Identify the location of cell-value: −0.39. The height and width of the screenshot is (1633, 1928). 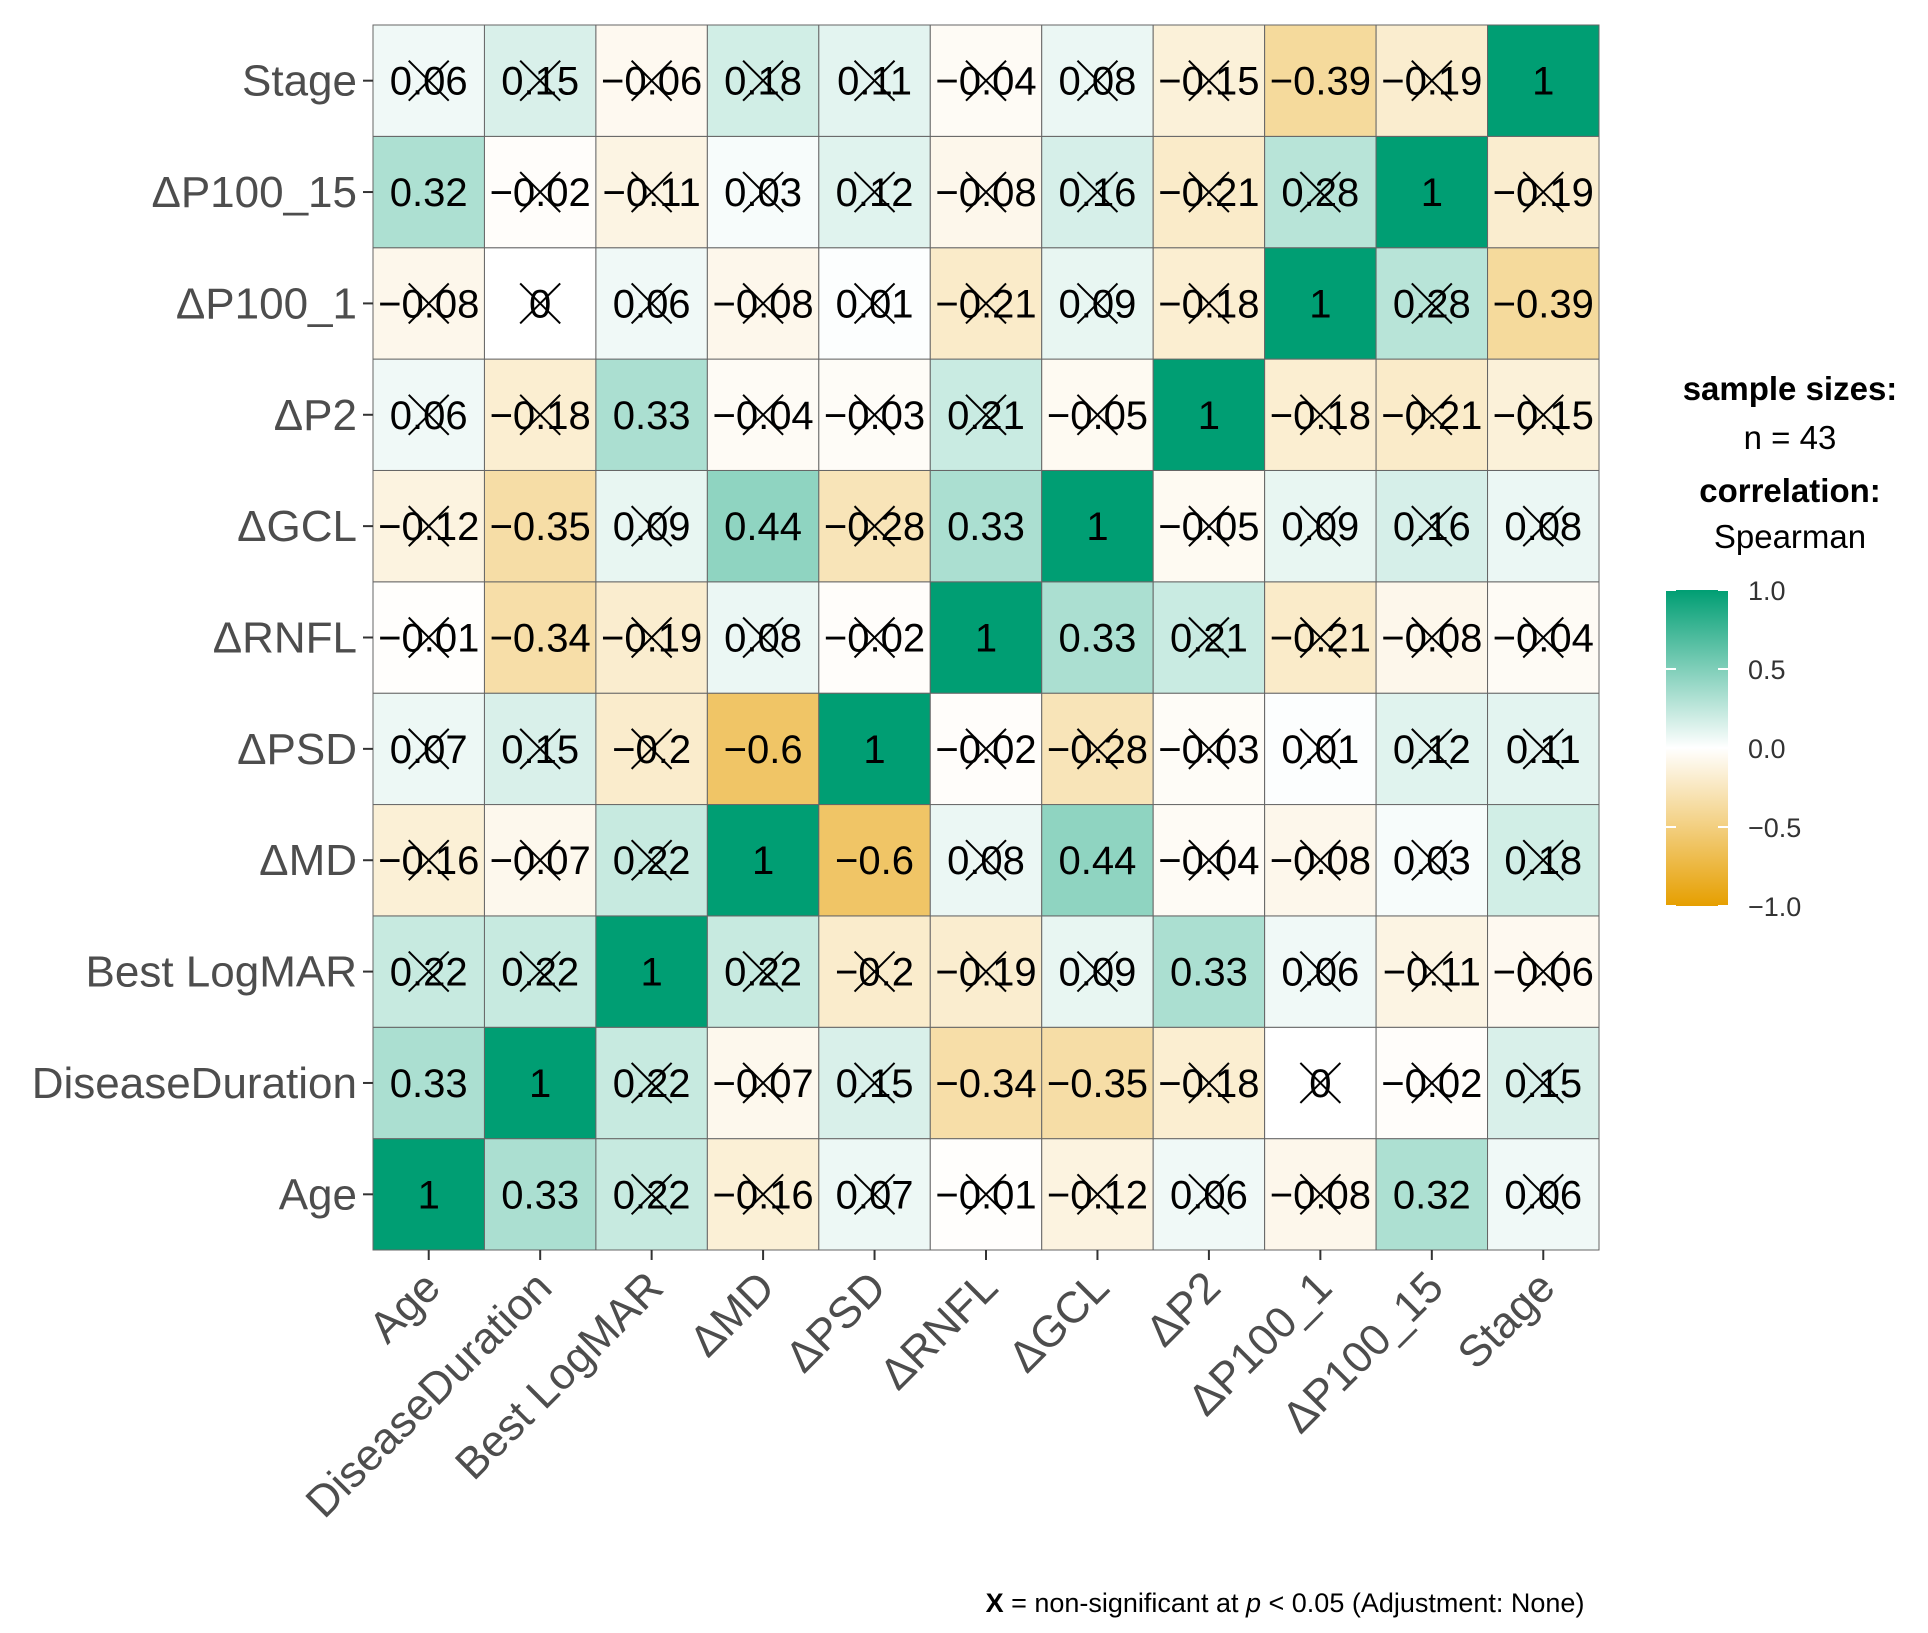
(1320, 82).